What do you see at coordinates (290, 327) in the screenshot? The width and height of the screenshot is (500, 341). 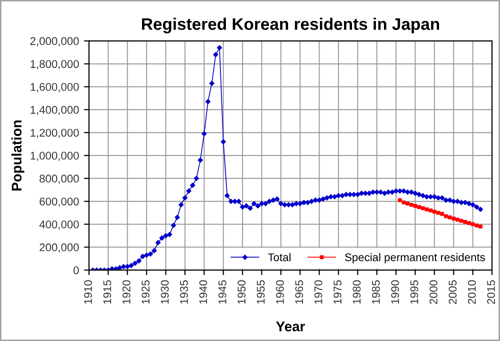 I see `x-axis-title: Year` at bounding box center [290, 327].